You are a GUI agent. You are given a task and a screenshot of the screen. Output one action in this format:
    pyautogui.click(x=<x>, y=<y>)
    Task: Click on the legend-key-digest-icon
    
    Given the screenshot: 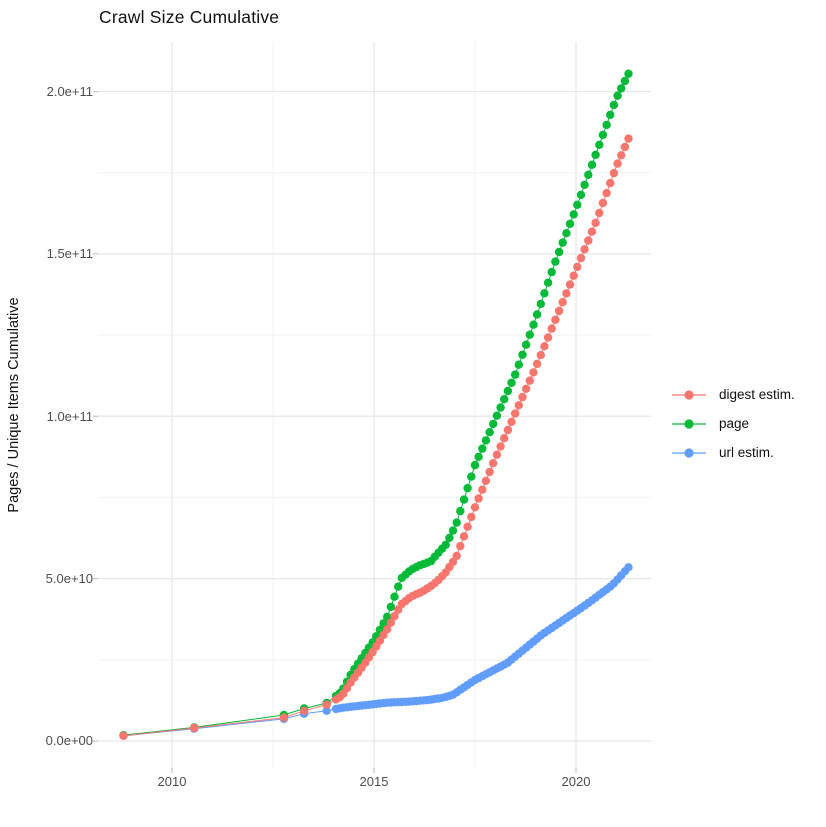 What is the action you would take?
    pyautogui.click(x=689, y=394)
    